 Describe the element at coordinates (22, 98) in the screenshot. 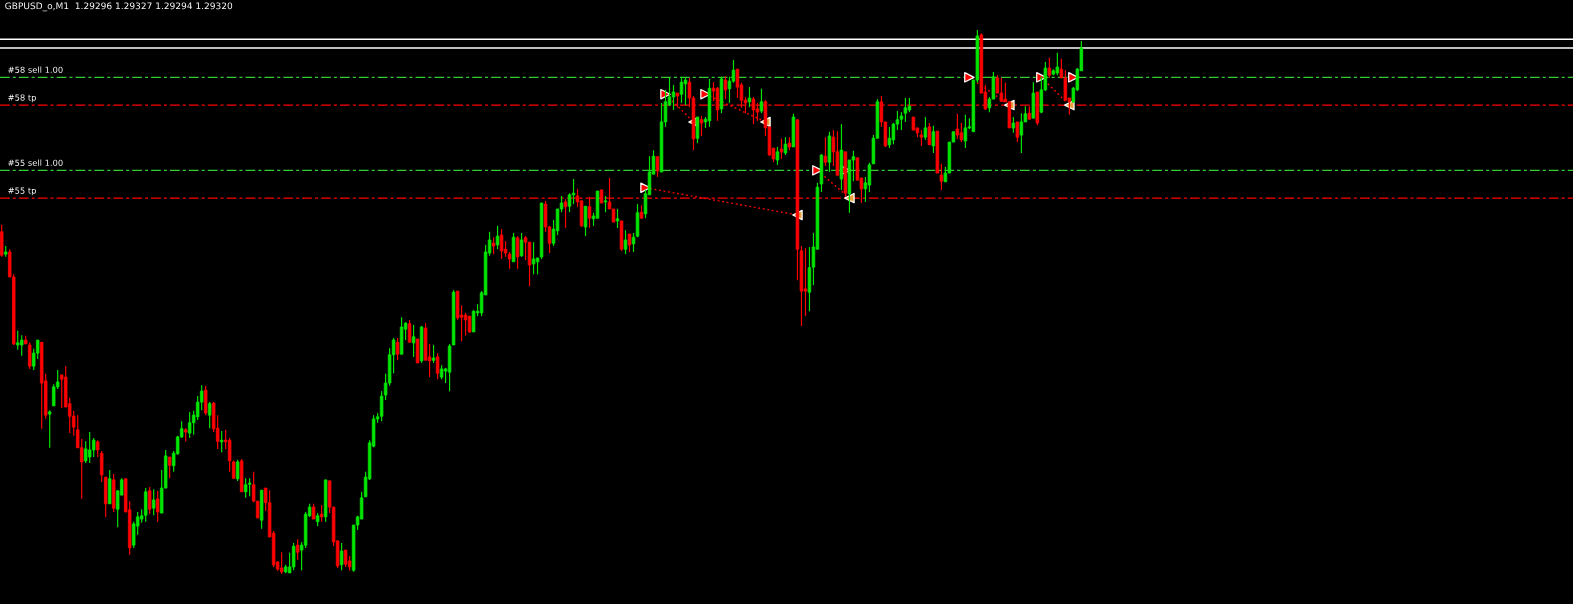

I see `ref-line-label: #58 tp` at that location.